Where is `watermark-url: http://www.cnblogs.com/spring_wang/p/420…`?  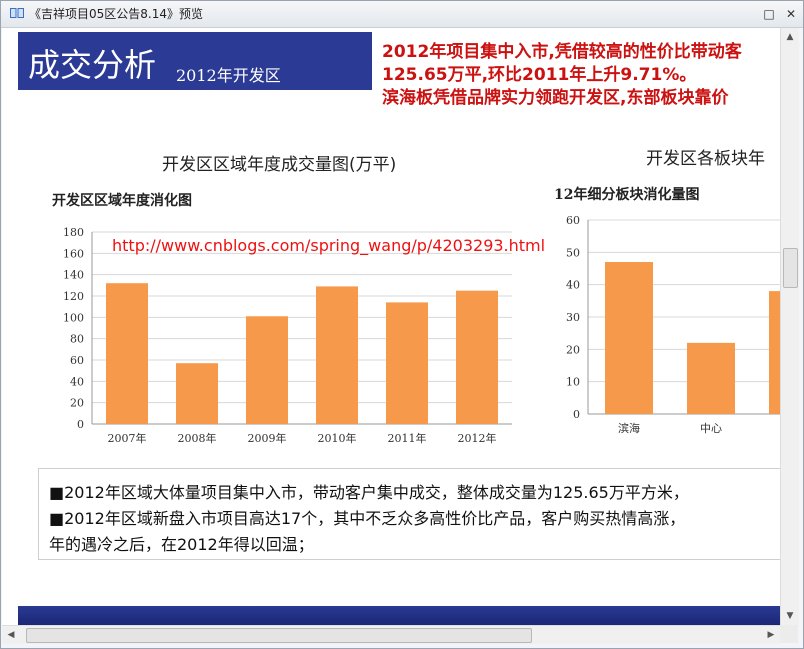
watermark-url: http://www.cnblogs.com/spring_wang/p/420… is located at coordinates (329, 245).